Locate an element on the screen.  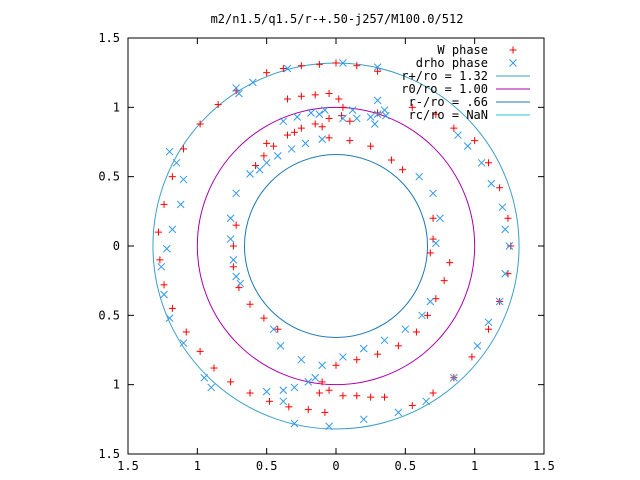
x-tick-label-6: 1.5 is located at coordinates (544, 466).